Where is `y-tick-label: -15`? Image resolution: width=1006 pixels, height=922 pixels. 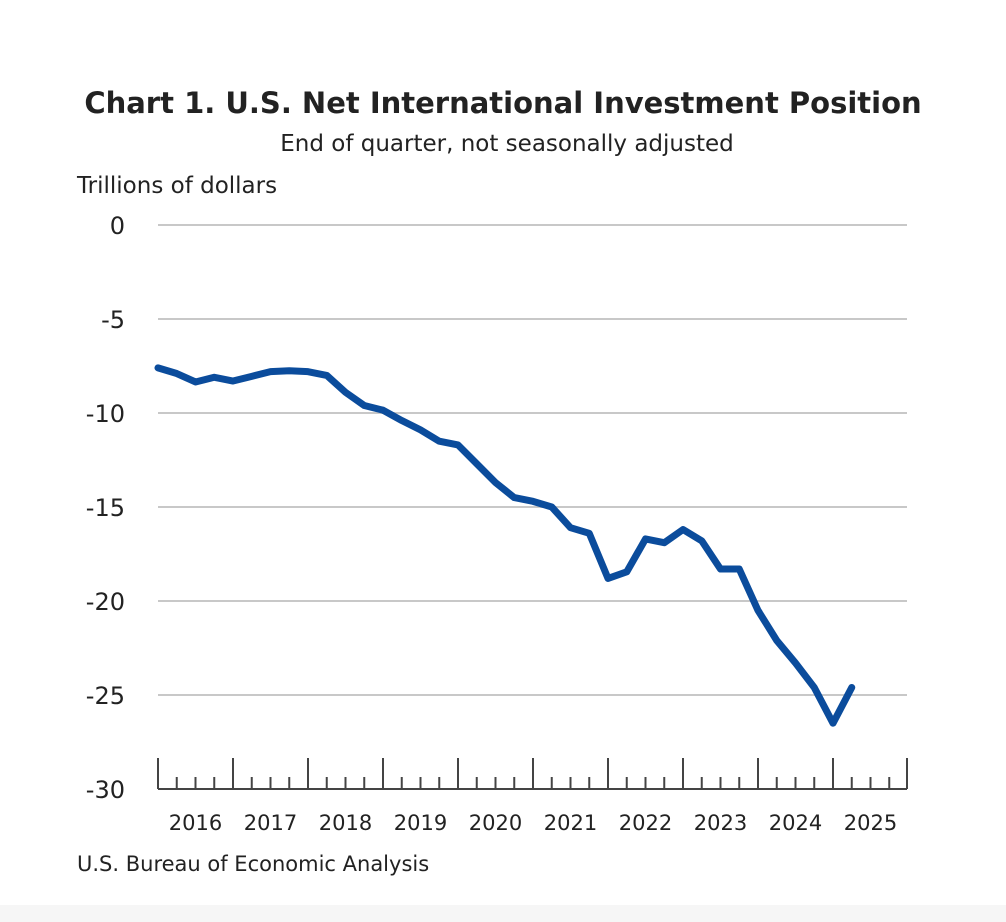
y-tick-label: -15 is located at coordinates (105, 508).